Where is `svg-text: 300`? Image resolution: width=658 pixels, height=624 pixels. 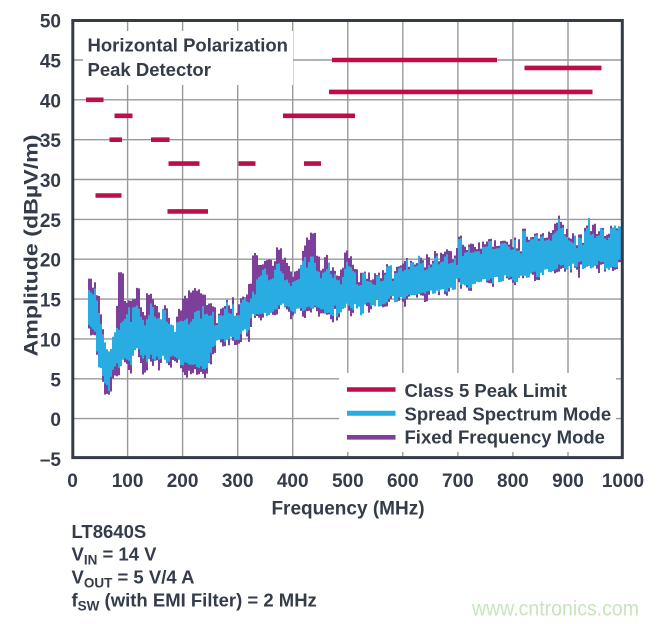 svg-text: 300 is located at coordinates (238, 481).